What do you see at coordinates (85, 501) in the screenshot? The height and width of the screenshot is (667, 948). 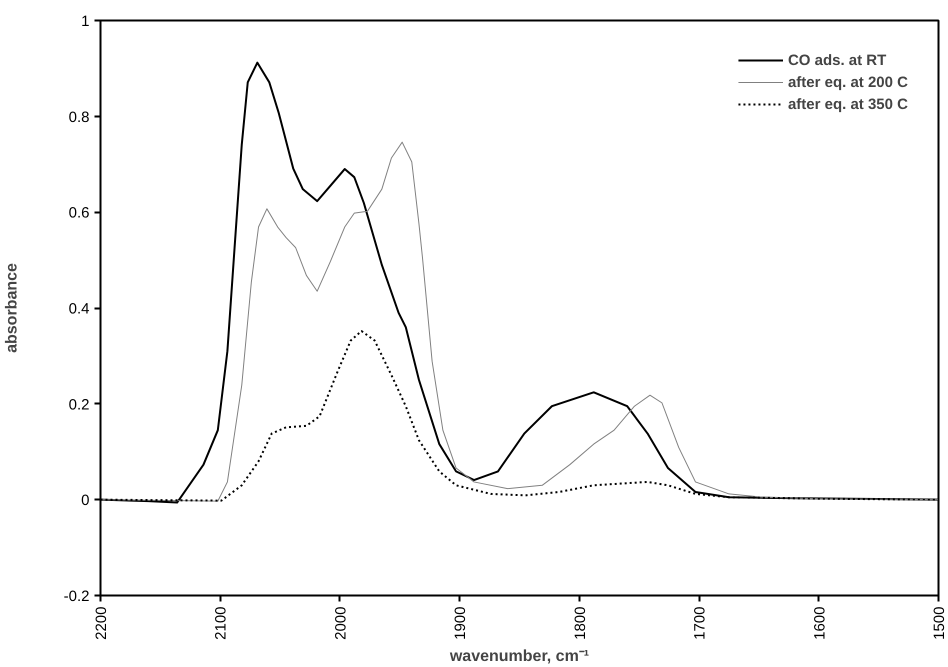 I see `y-tick-label: 0` at bounding box center [85, 501].